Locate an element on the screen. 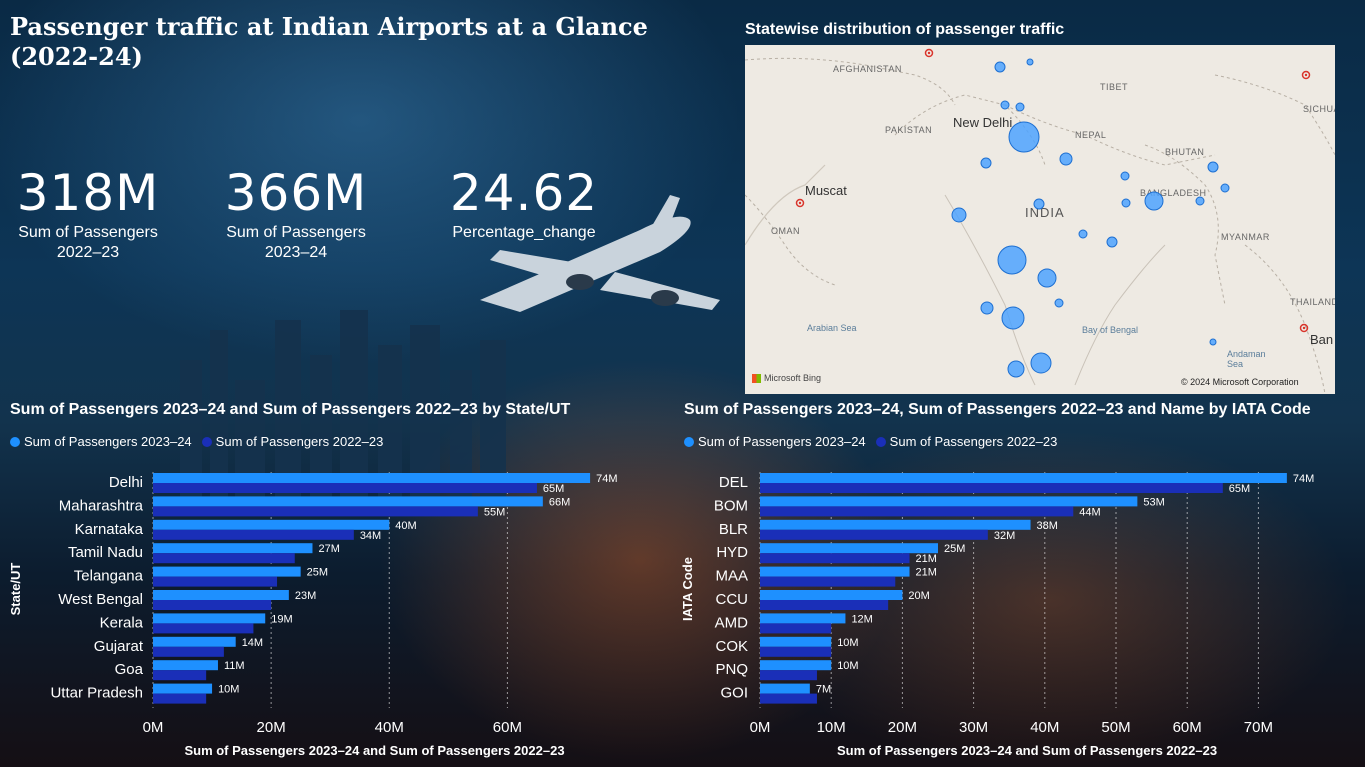 Image resolution: width=1365 pixels, height=767 pixels. map-bubble-goa is located at coordinates (987, 308).